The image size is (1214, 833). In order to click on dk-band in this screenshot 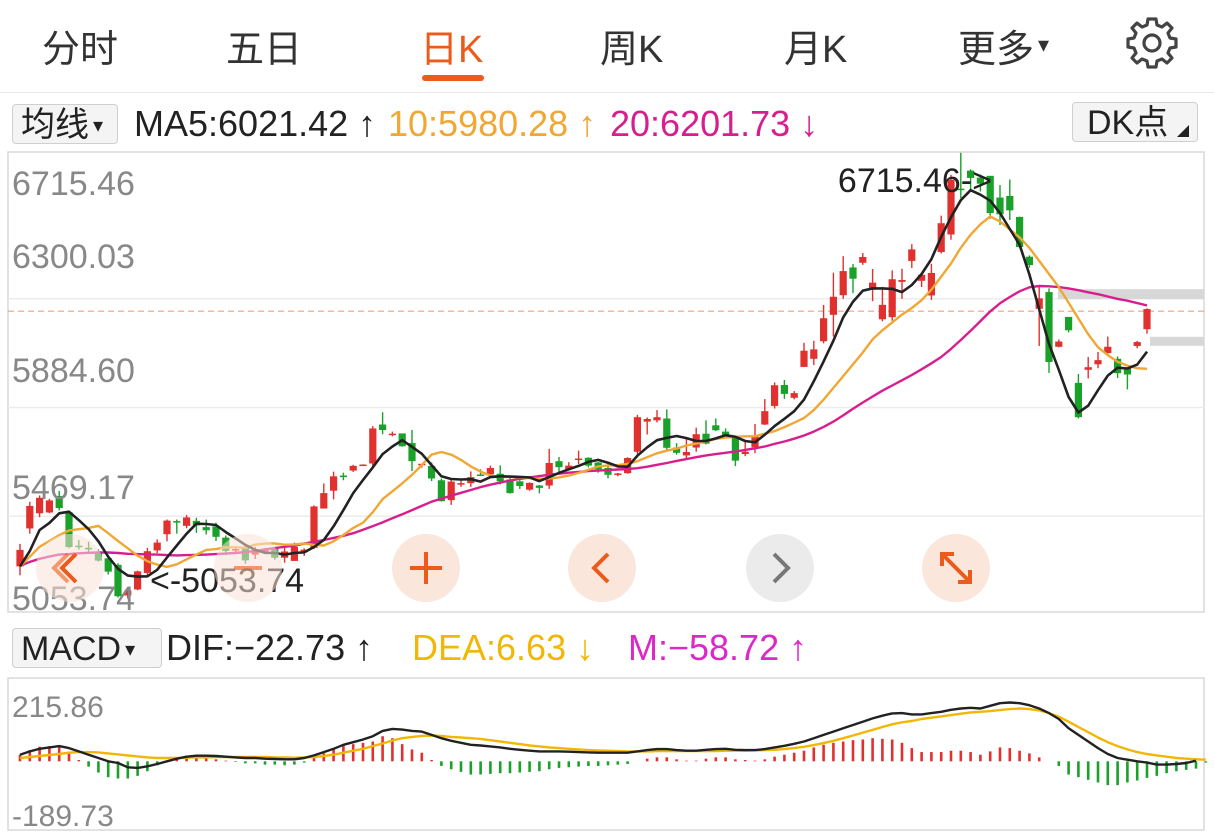, I will do `click(1131, 294)`.